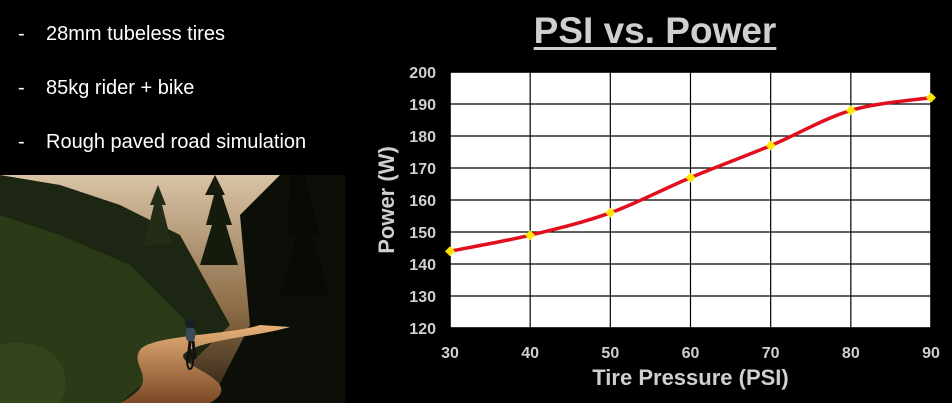 The image size is (952, 403). What do you see at coordinates (450, 353) in the screenshot?
I see `x-tick-label: 30` at bounding box center [450, 353].